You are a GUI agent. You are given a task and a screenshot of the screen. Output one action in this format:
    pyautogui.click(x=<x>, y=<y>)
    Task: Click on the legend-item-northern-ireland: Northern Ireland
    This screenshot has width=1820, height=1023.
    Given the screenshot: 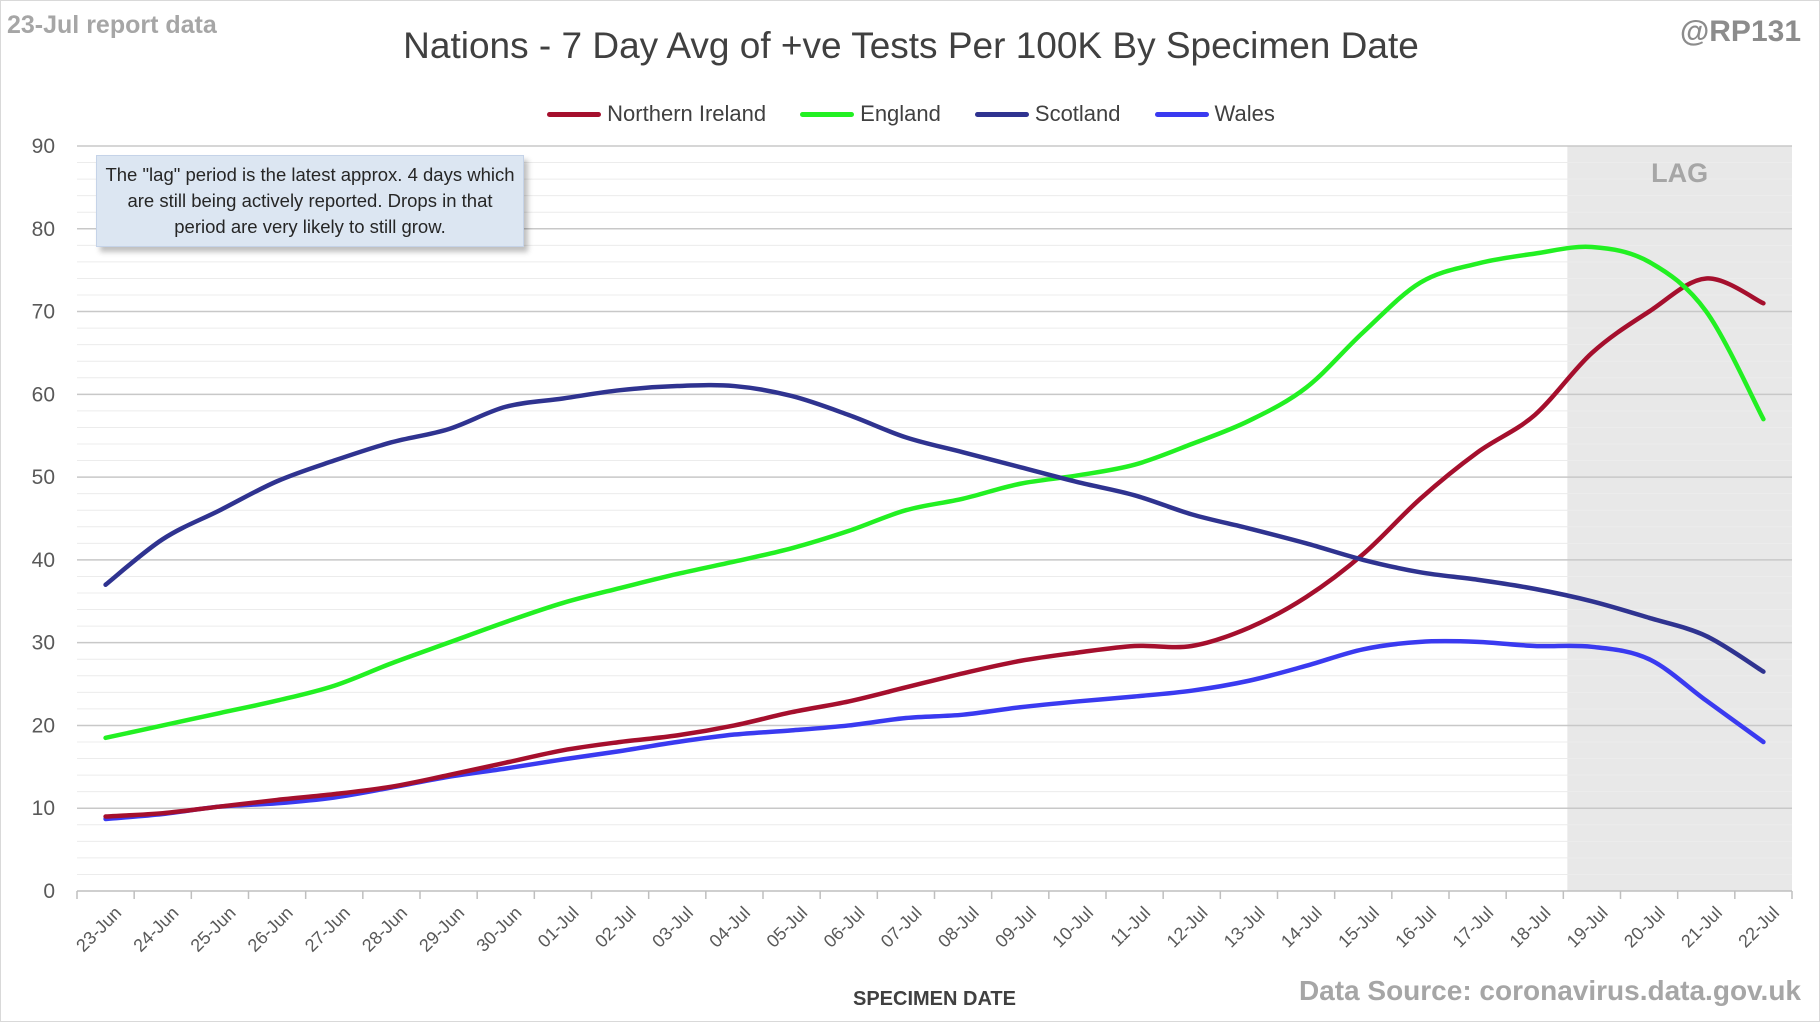 What is the action you would take?
    pyautogui.click(x=656, y=114)
    